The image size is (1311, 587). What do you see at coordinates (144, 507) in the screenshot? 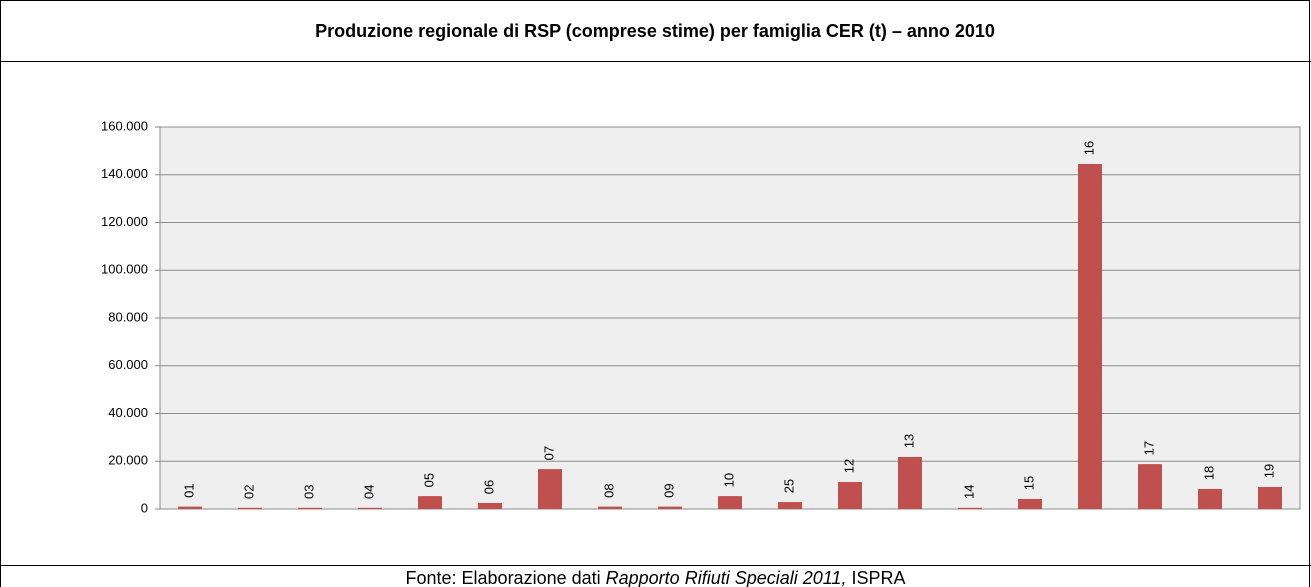
I see `y-tick-label: 0` at bounding box center [144, 507].